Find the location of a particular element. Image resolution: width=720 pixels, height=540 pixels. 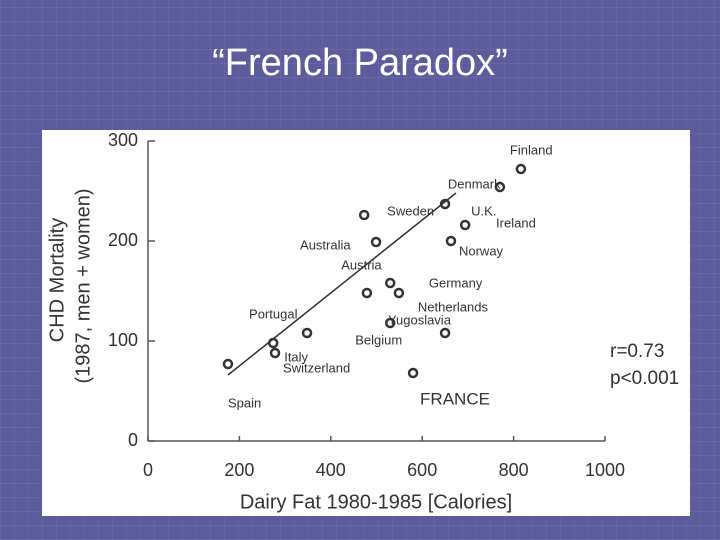

point-label: Germany is located at coordinates (456, 282).